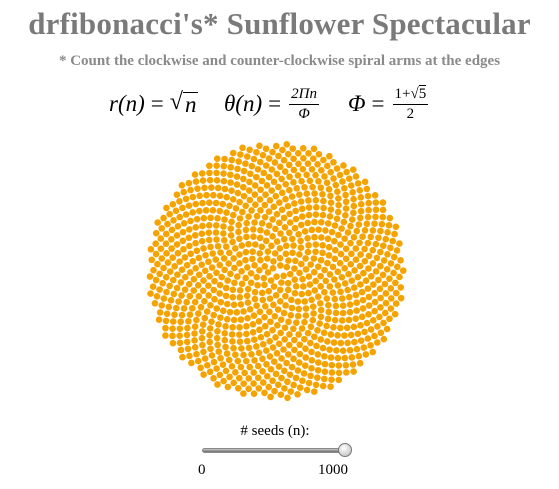 The width and height of the screenshot is (559, 489). Describe the element at coordinates (345, 450) in the screenshot. I see `seed-slider-thumb` at that location.